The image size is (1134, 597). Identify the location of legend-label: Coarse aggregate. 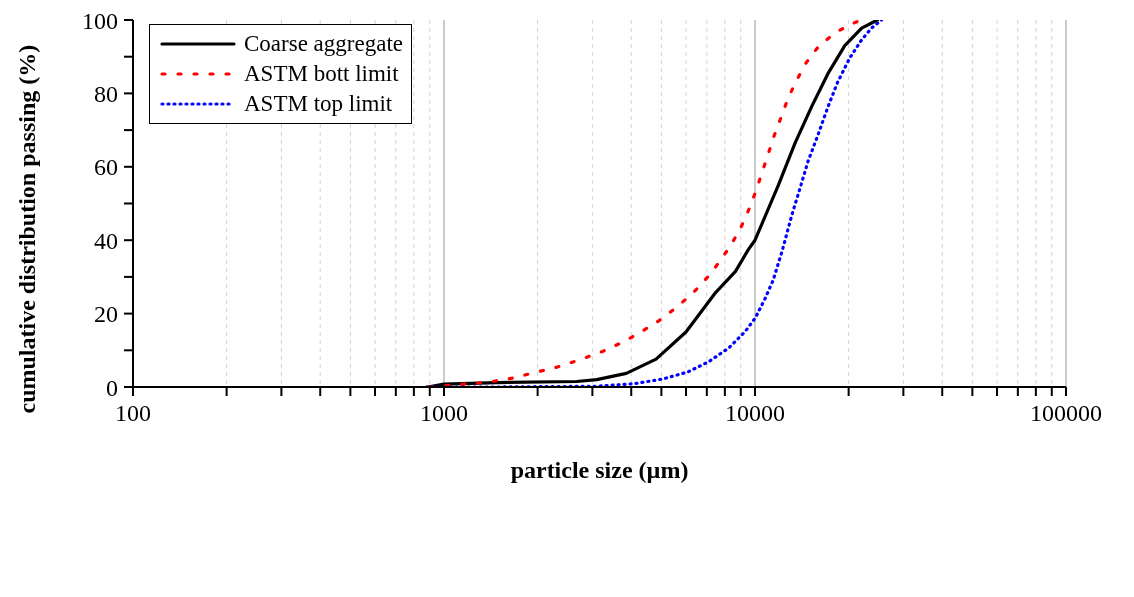
(324, 44).